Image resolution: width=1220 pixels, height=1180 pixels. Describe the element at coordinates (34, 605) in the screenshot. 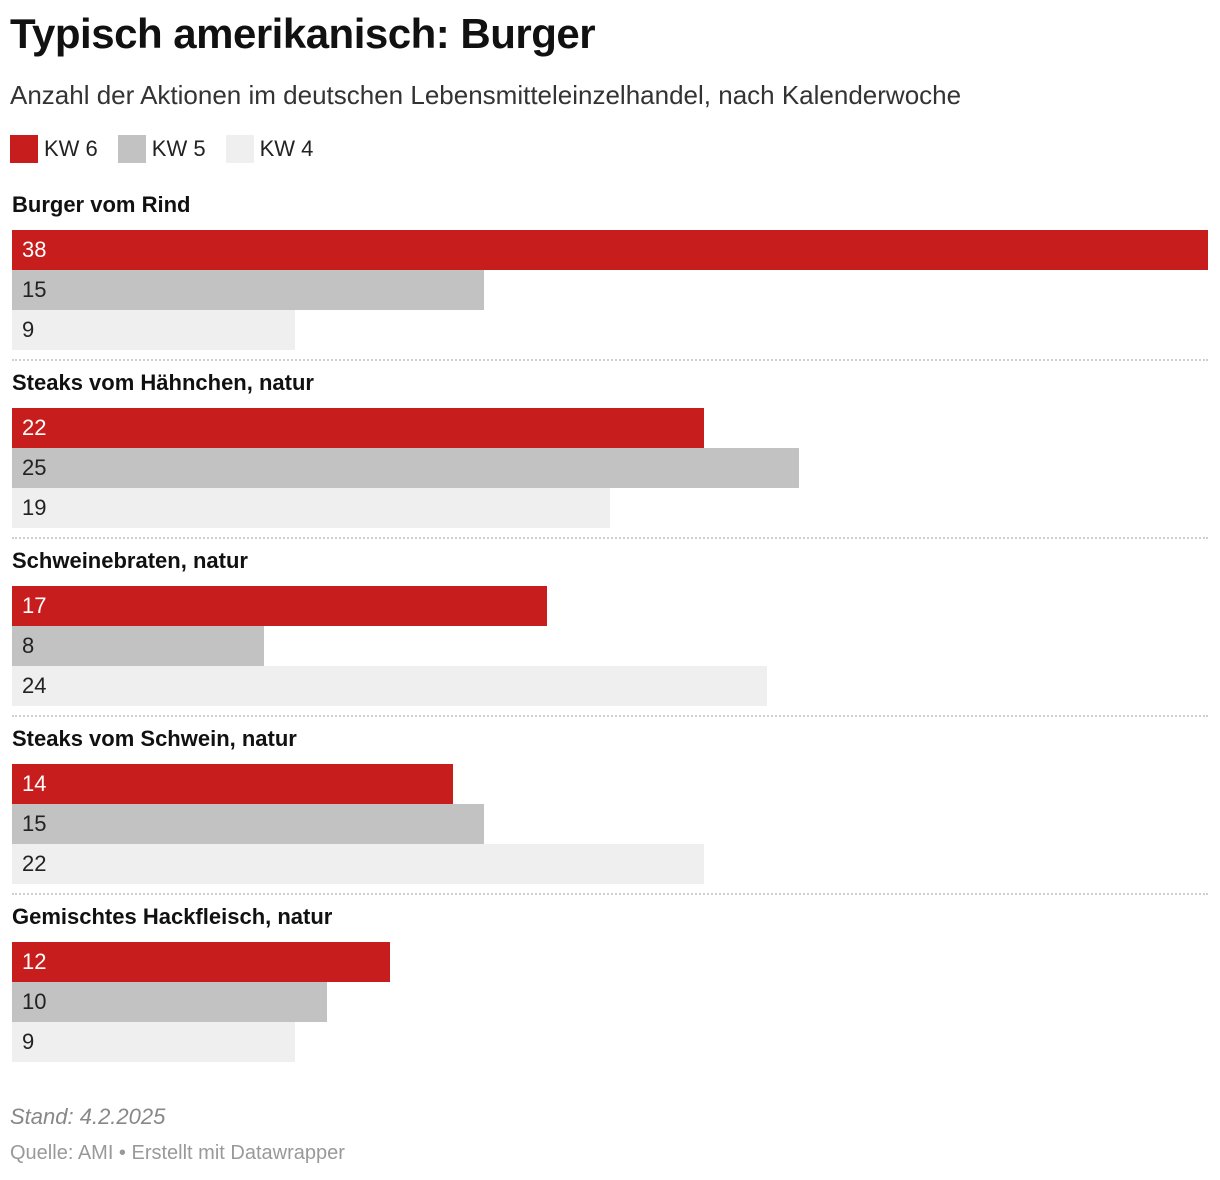

I see `data-label: 17` at that location.